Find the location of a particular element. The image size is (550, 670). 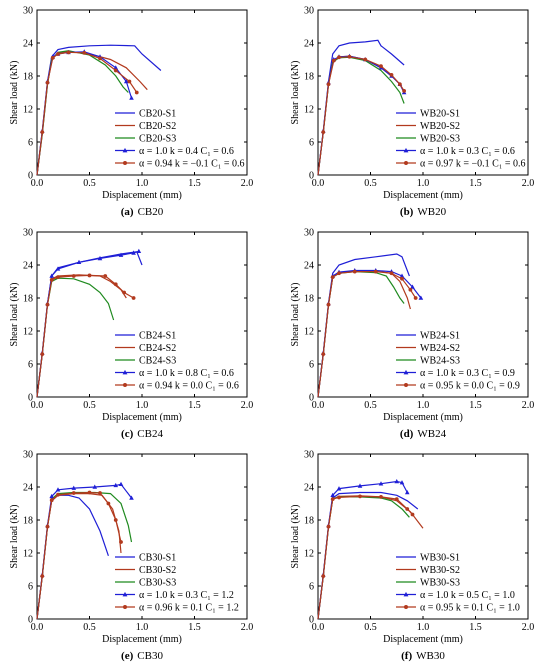

legend-label: α = 1.0 k = 0.5 C₁ = 1.0 is located at coordinates (467, 595).